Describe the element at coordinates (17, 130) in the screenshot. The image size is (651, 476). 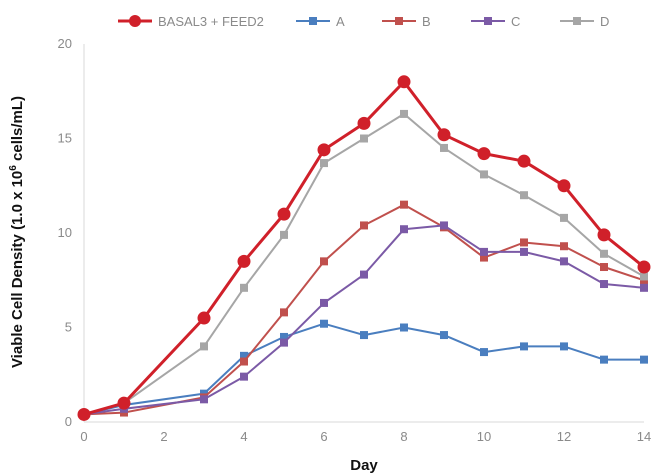
I see `y-axis-title-tail: cells/mL)` at that location.